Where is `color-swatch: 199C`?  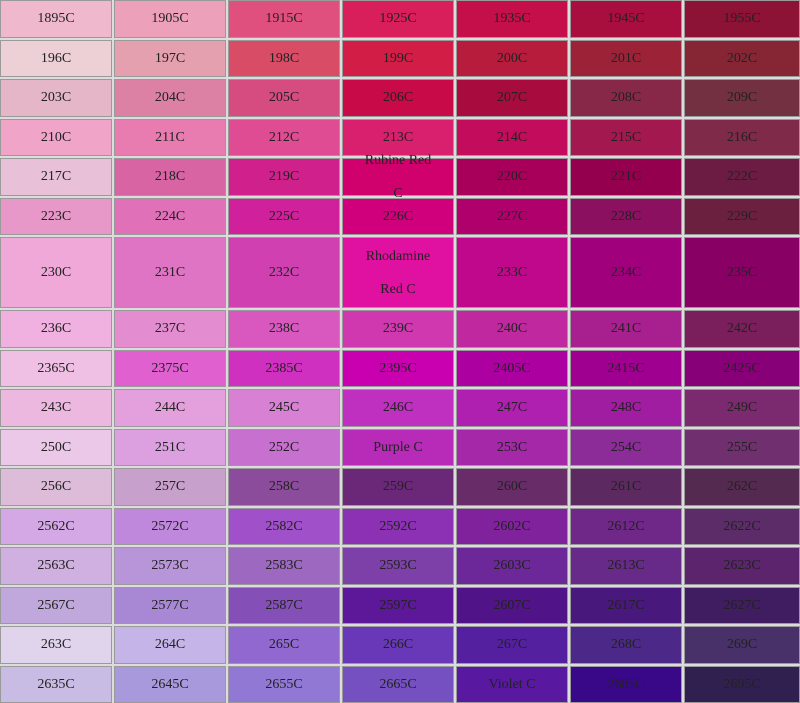
color-swatch: 199C is located at coordinates (398, 58).